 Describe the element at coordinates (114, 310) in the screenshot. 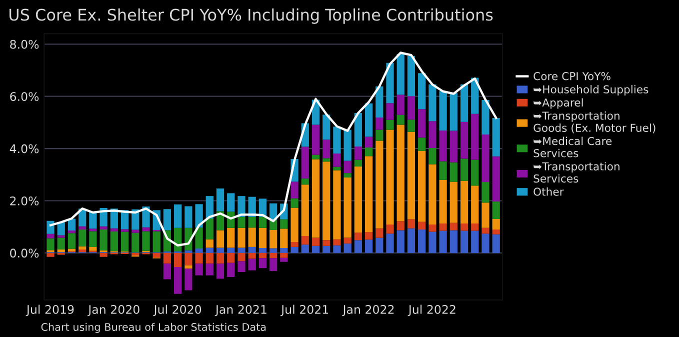

I see `x-tick-label: Jan 2020` at that location.